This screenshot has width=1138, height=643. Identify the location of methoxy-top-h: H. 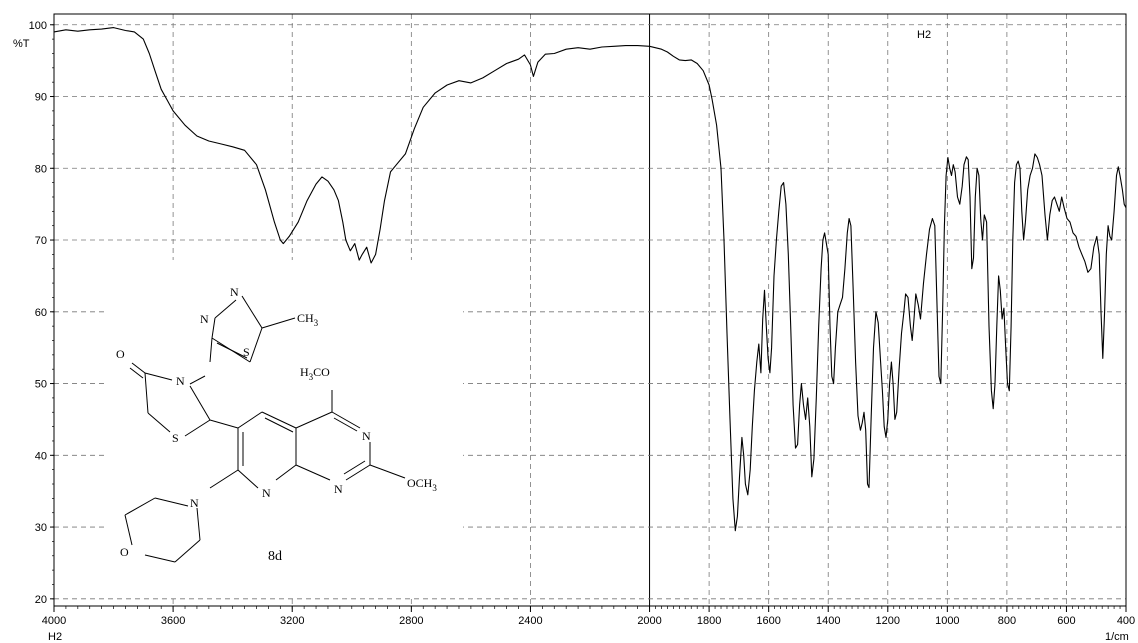
(304, 372).